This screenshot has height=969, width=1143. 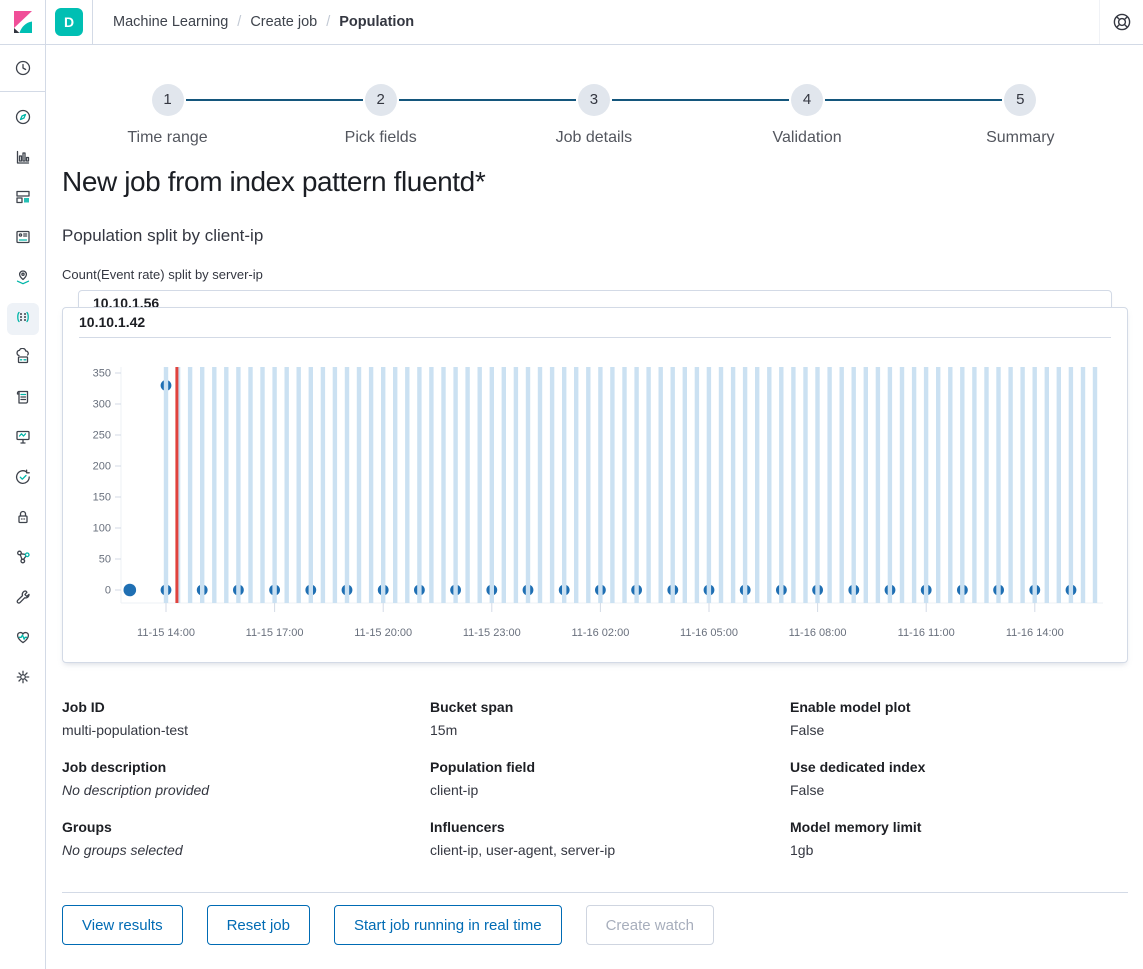 I want to click on detail-item: Bucket span 15m, so click(x=610, y=718).